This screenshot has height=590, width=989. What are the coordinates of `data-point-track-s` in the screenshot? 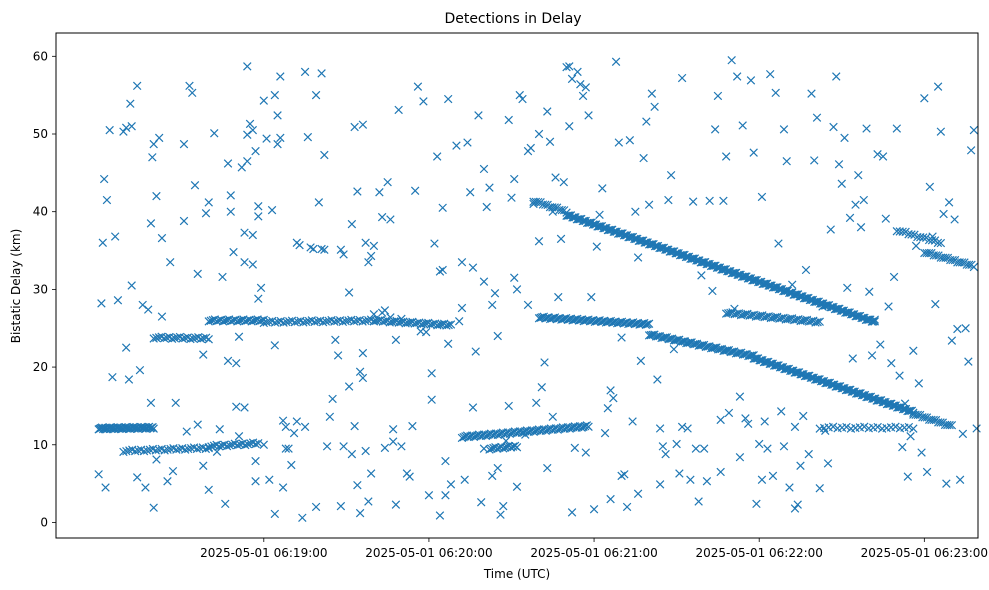 It's located at (945, 257).